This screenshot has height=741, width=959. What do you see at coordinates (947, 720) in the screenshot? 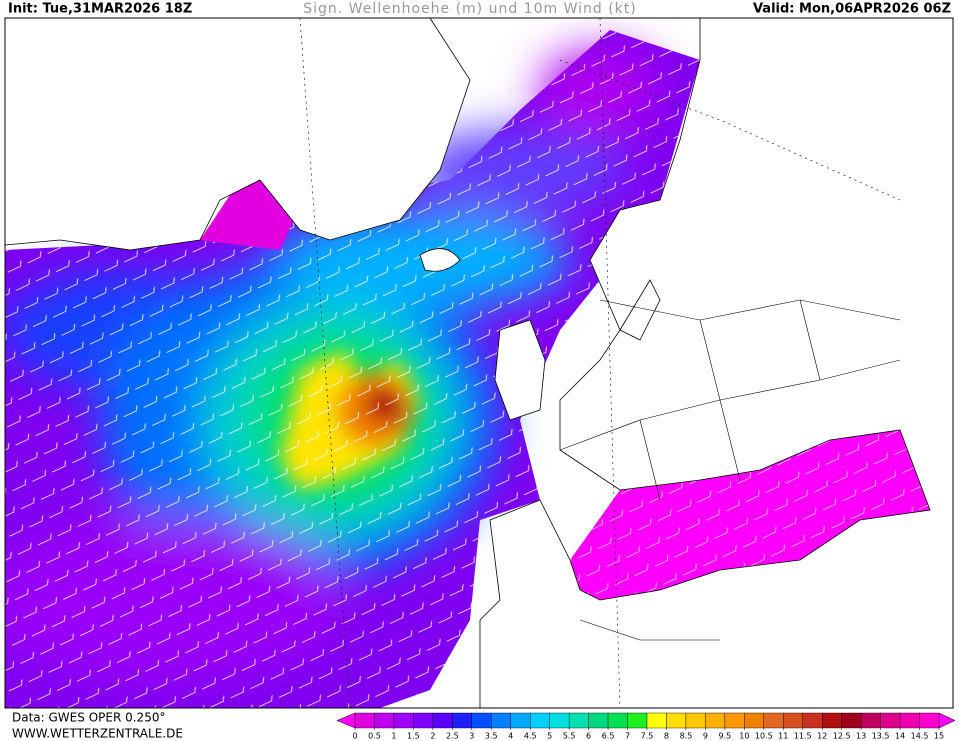
I see `colorbar-over` at bounding box center [947, 720].